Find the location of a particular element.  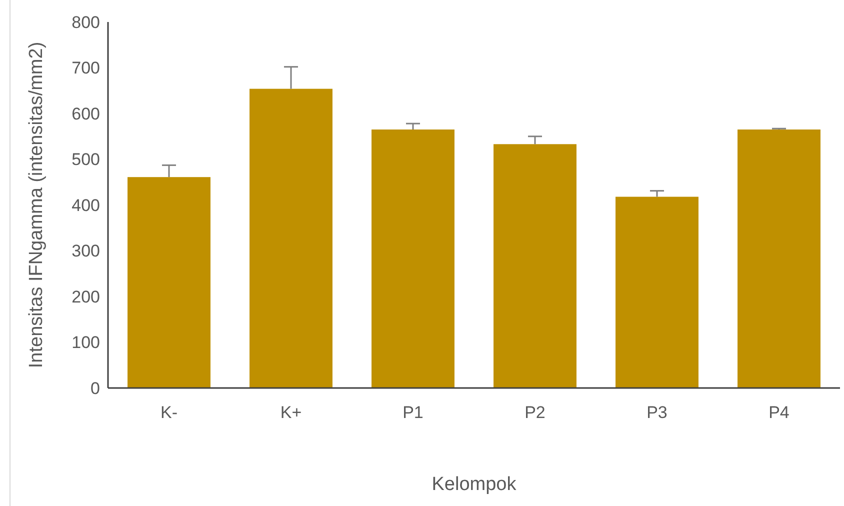

x-tick-label: K+ is located at coordinates (291, 412).